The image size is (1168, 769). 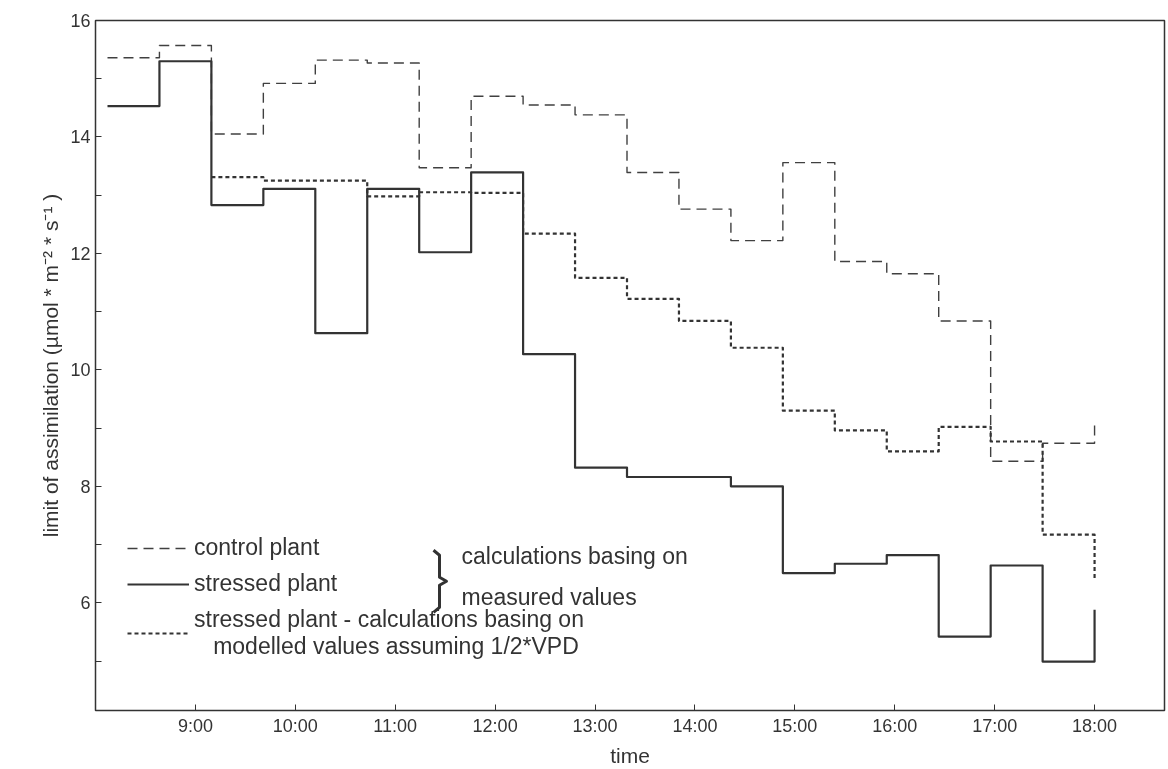 What do you see at coordinates (85, 486) in the screenshot?
I see `y-tick-label: 8` at bounding box center [85, 486].